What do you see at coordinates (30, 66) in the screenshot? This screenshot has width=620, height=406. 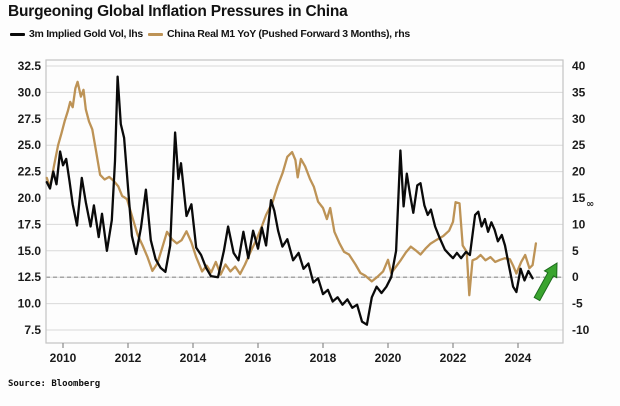 I see `svg-text: 32.5` at bounding box center [30, 66].